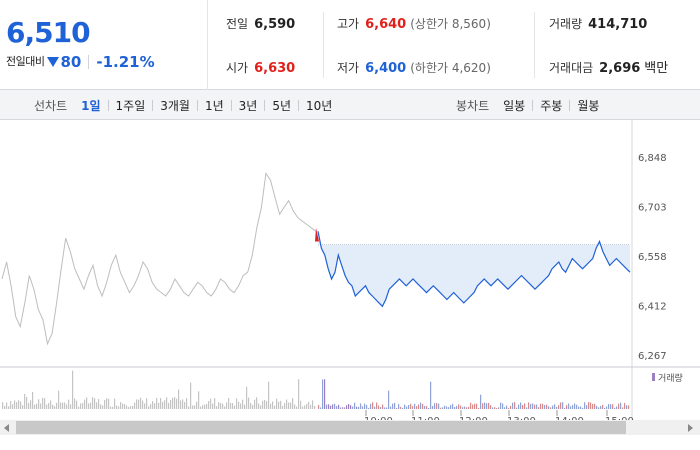 Image resolution: width=700 pixels, height=450 pixels. I want to click on tab-1w: 1주일, so click(130, 105).